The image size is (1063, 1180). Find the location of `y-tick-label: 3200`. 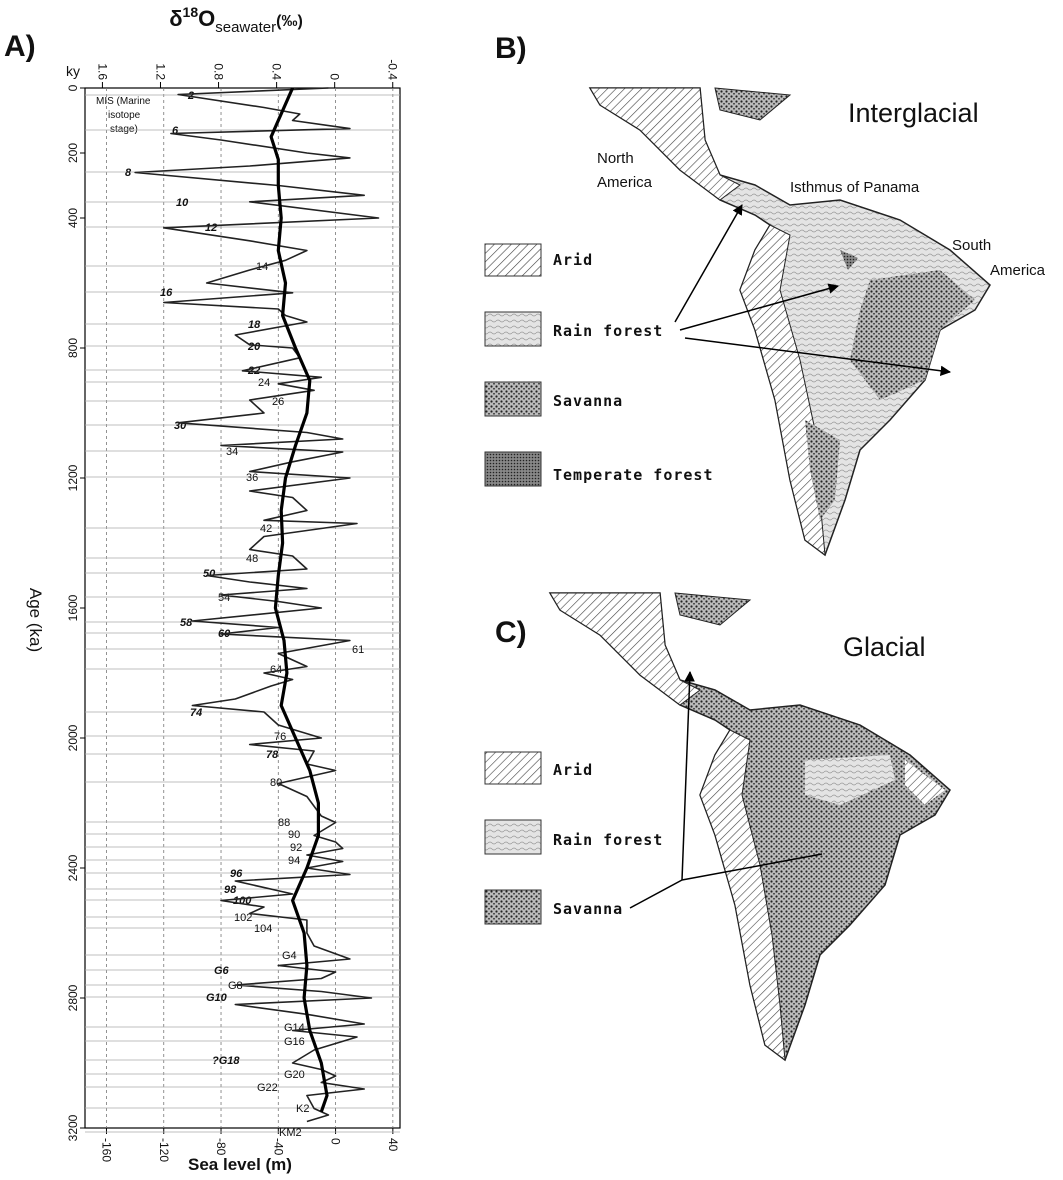

y-tick-label: 3200 is located at coordinates (73, 1127).